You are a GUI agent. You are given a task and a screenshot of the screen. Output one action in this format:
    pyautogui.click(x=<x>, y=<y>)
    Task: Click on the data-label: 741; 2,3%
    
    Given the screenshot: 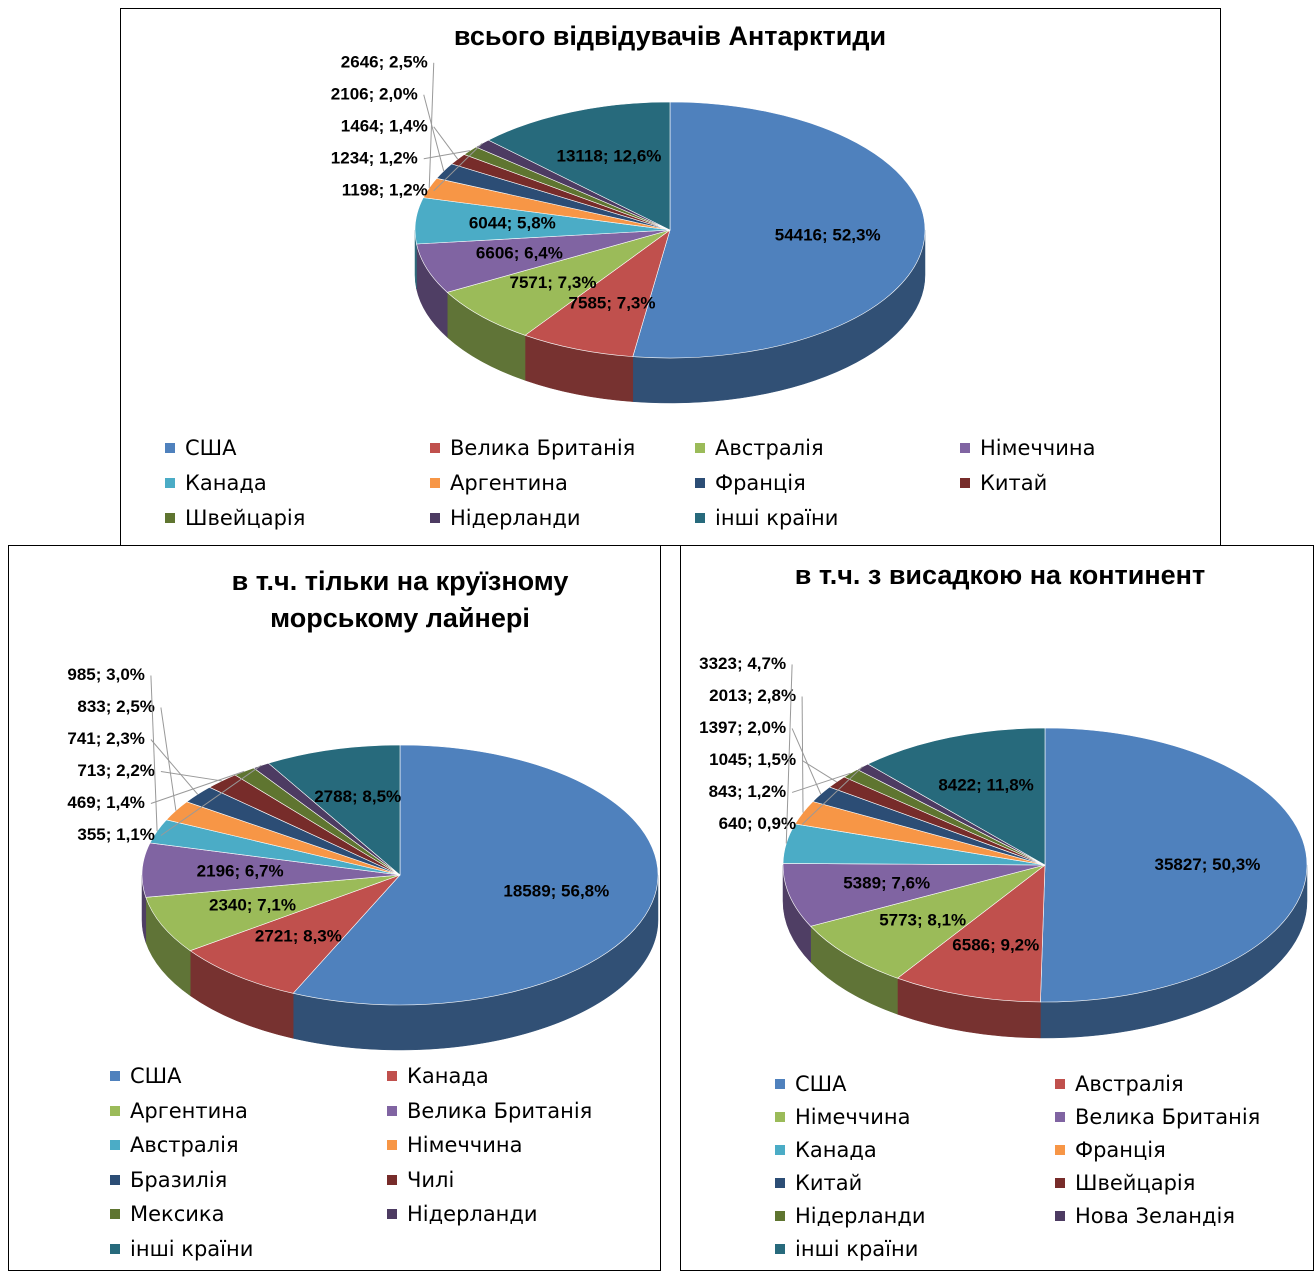 What is the action you would take?
    pyautogui.click(x=106, y=738)
    